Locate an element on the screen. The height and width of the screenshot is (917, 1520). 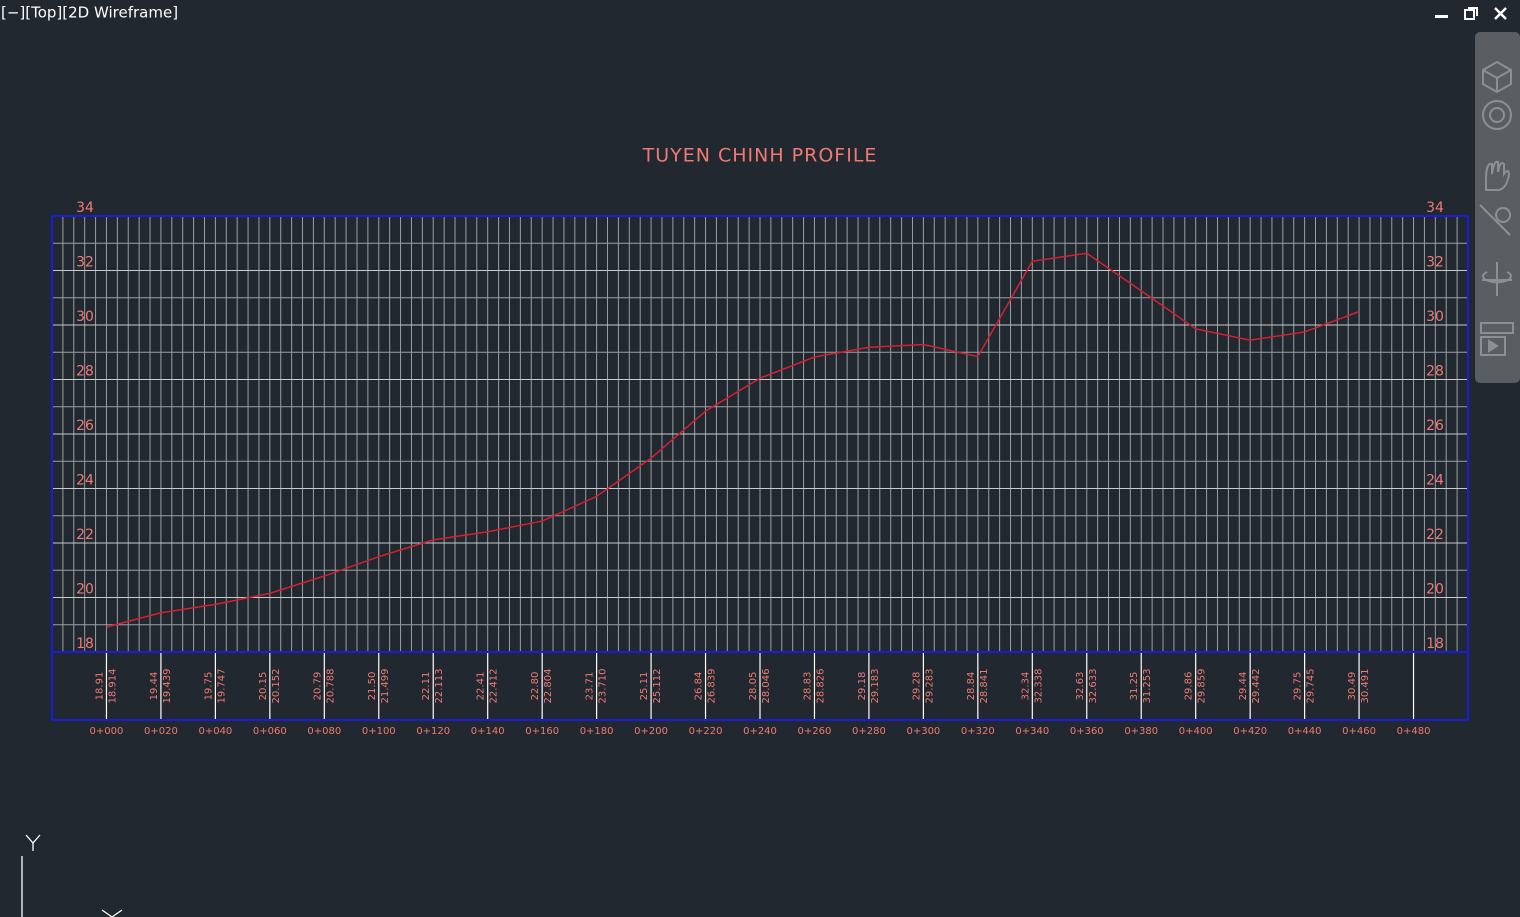
elevation-label: 29.183 is located at coordinates (875, 686).